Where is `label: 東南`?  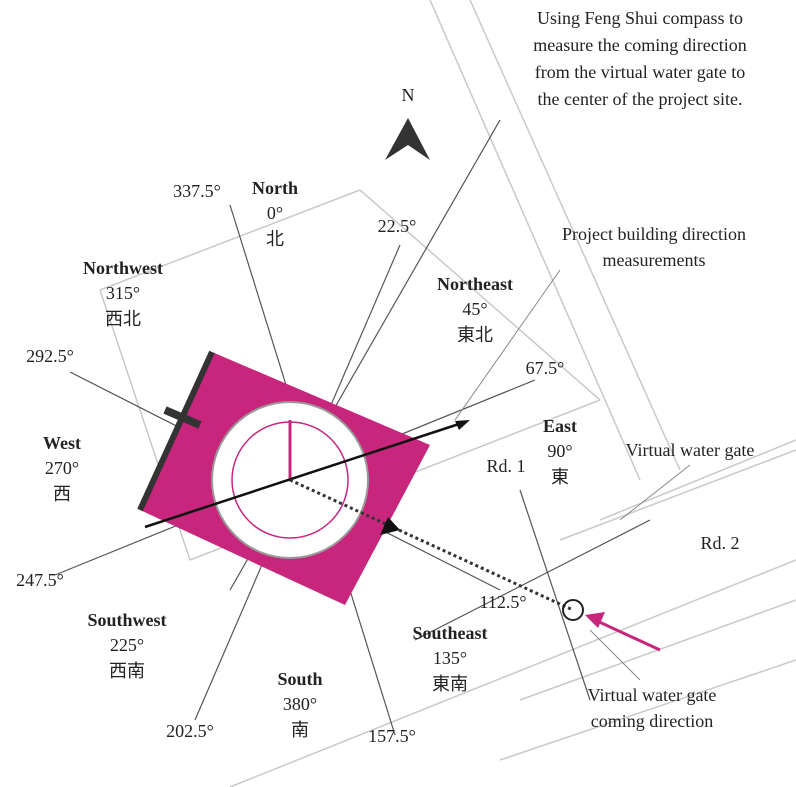 label: 東南 is located at coordinates (450, 684).